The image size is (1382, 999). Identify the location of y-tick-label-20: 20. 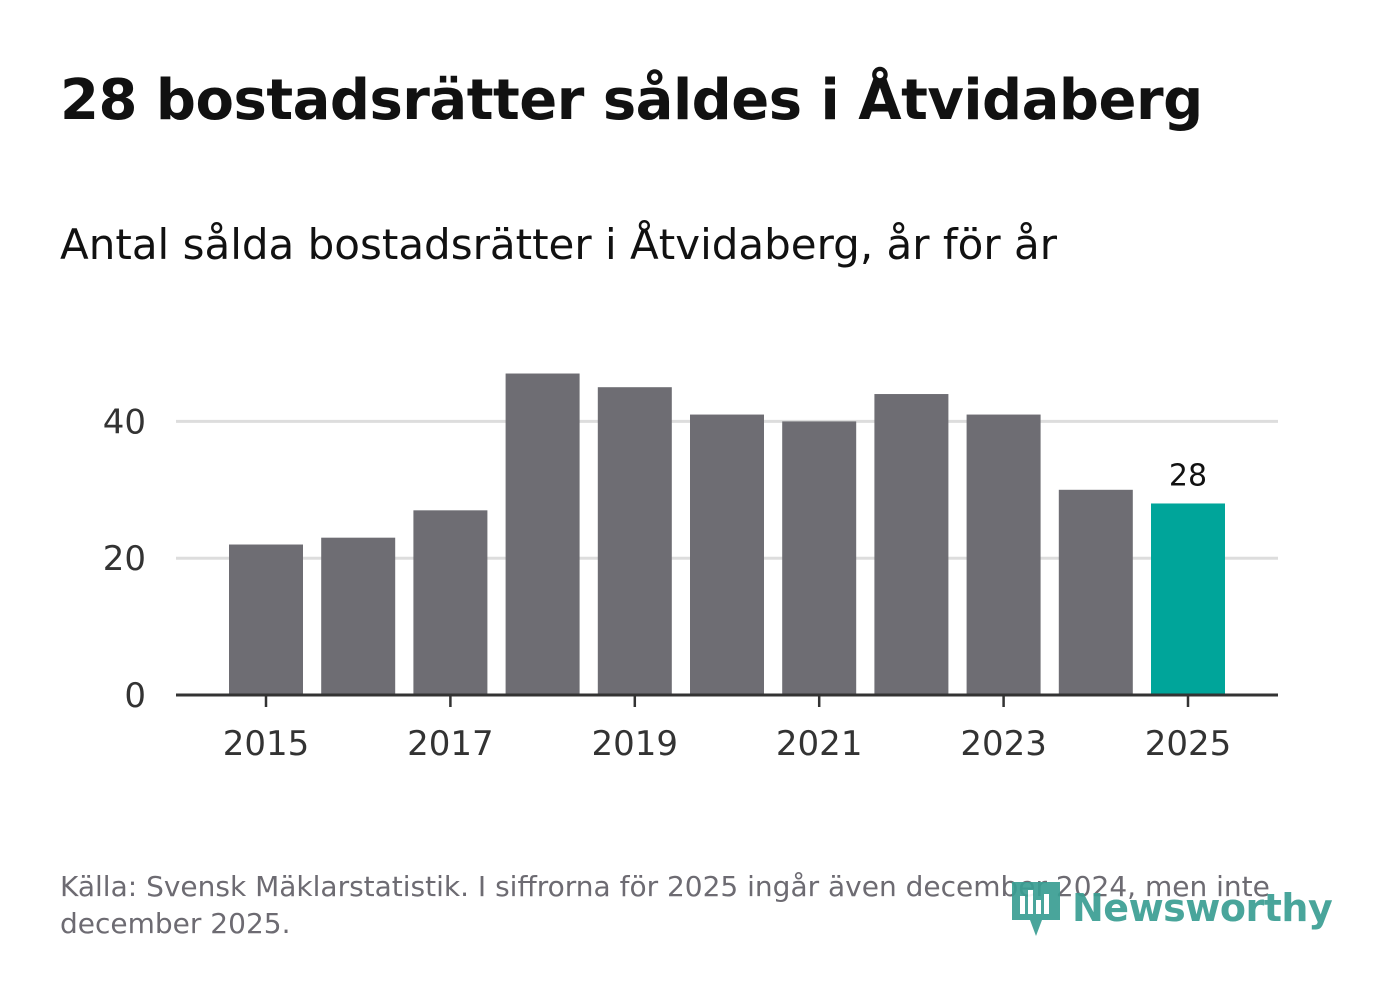
(124, 559).